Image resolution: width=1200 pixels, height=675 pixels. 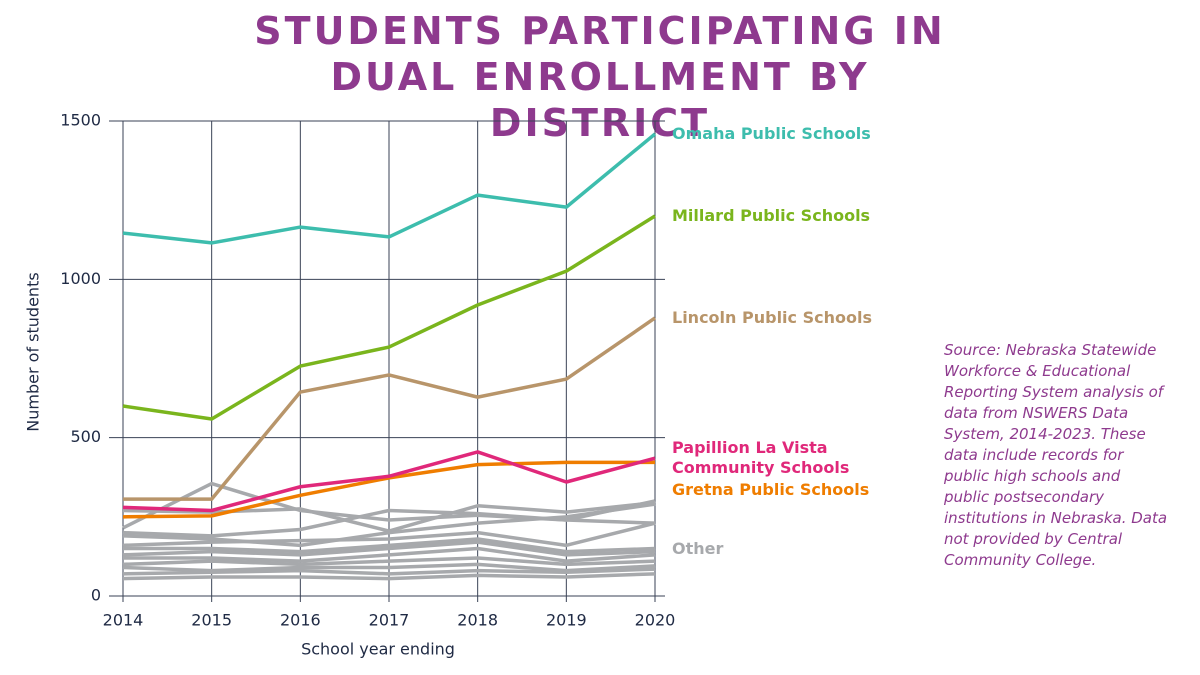 I want to click on x-tick-label: 2014, so click(x=123, y=620).